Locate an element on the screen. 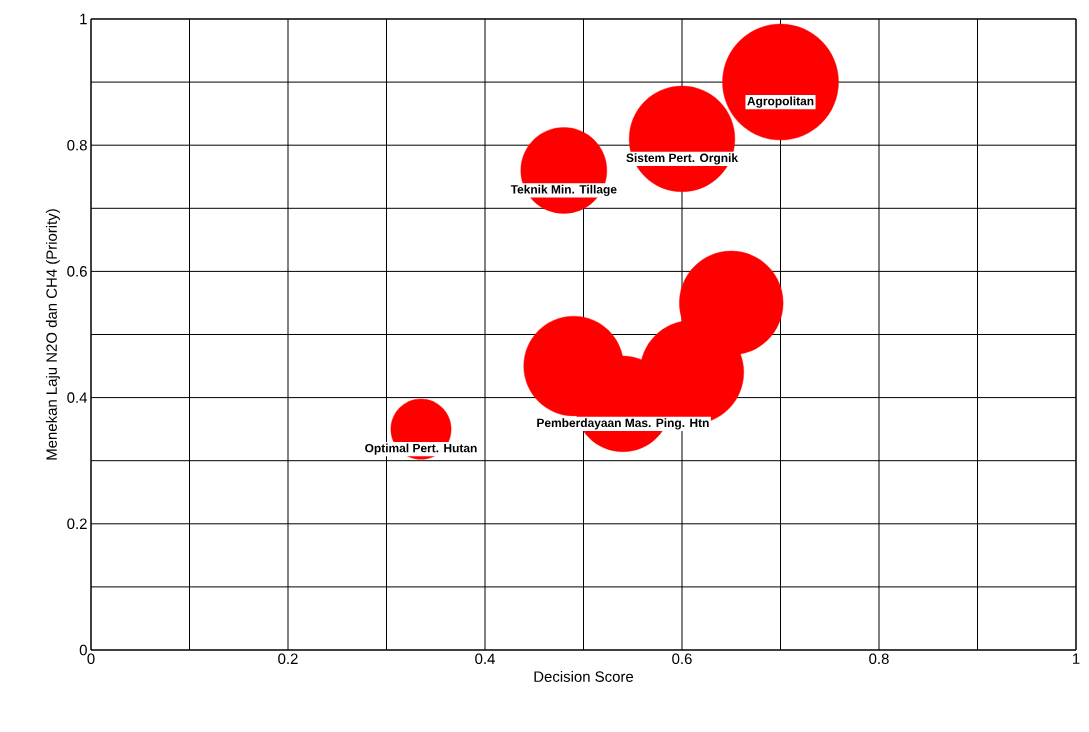 The width and height of the screenshot is (1089, 732). y-tick-label: 0.2 is located at coordinates (77, 524).